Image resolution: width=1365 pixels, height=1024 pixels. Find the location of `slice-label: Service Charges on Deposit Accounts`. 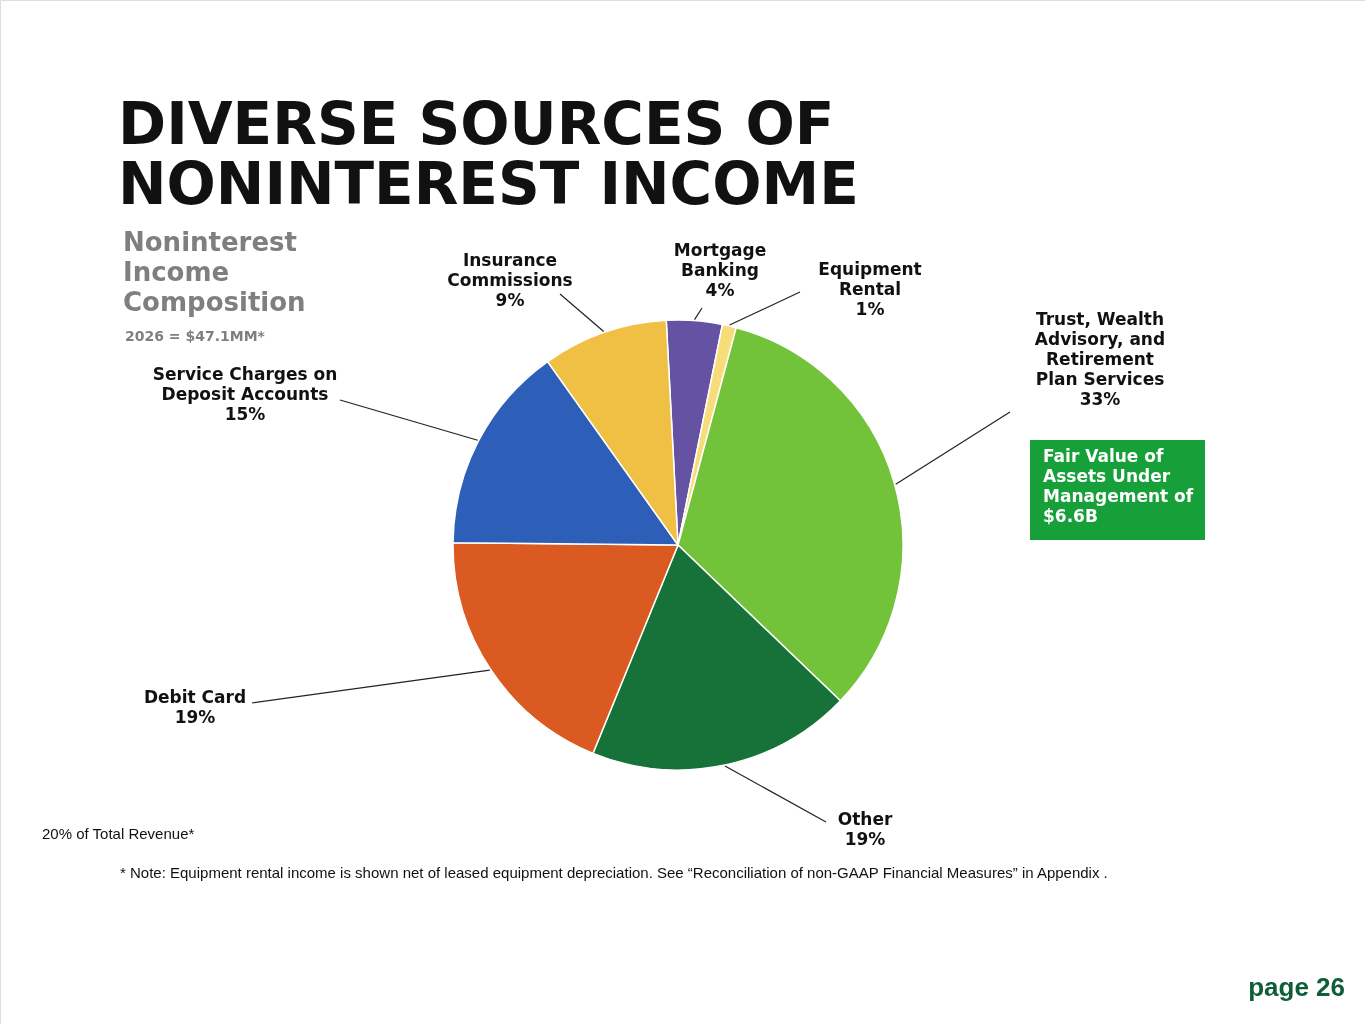

slice-label: Service Charges on Deposit Accounts is located at coordinates (245, 384).